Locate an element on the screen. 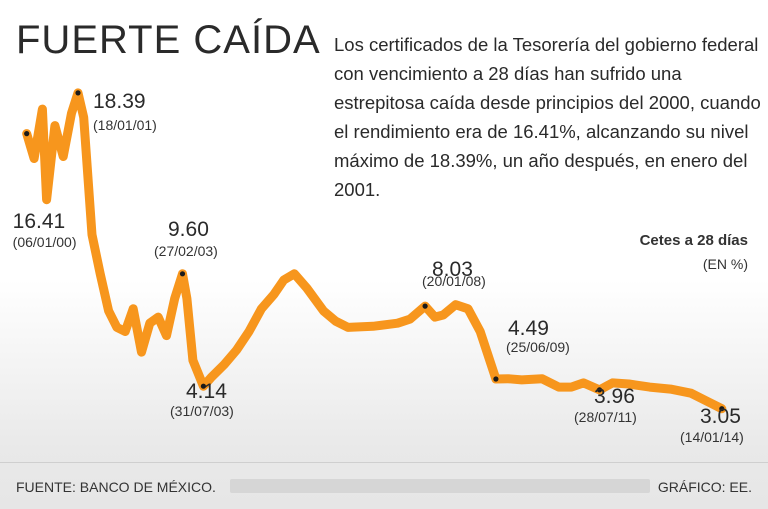  annotation-date: (27/02/03) is located at coordinates (186, 251).